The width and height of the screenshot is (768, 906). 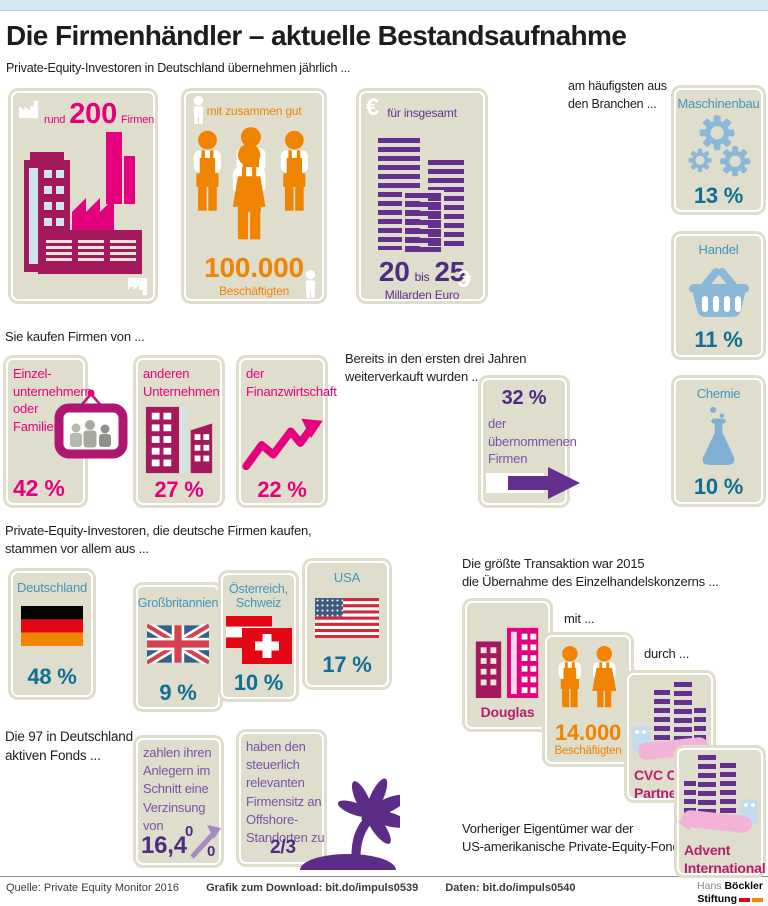 I want to click on firms-value: 200, so click(x=93, y=114).